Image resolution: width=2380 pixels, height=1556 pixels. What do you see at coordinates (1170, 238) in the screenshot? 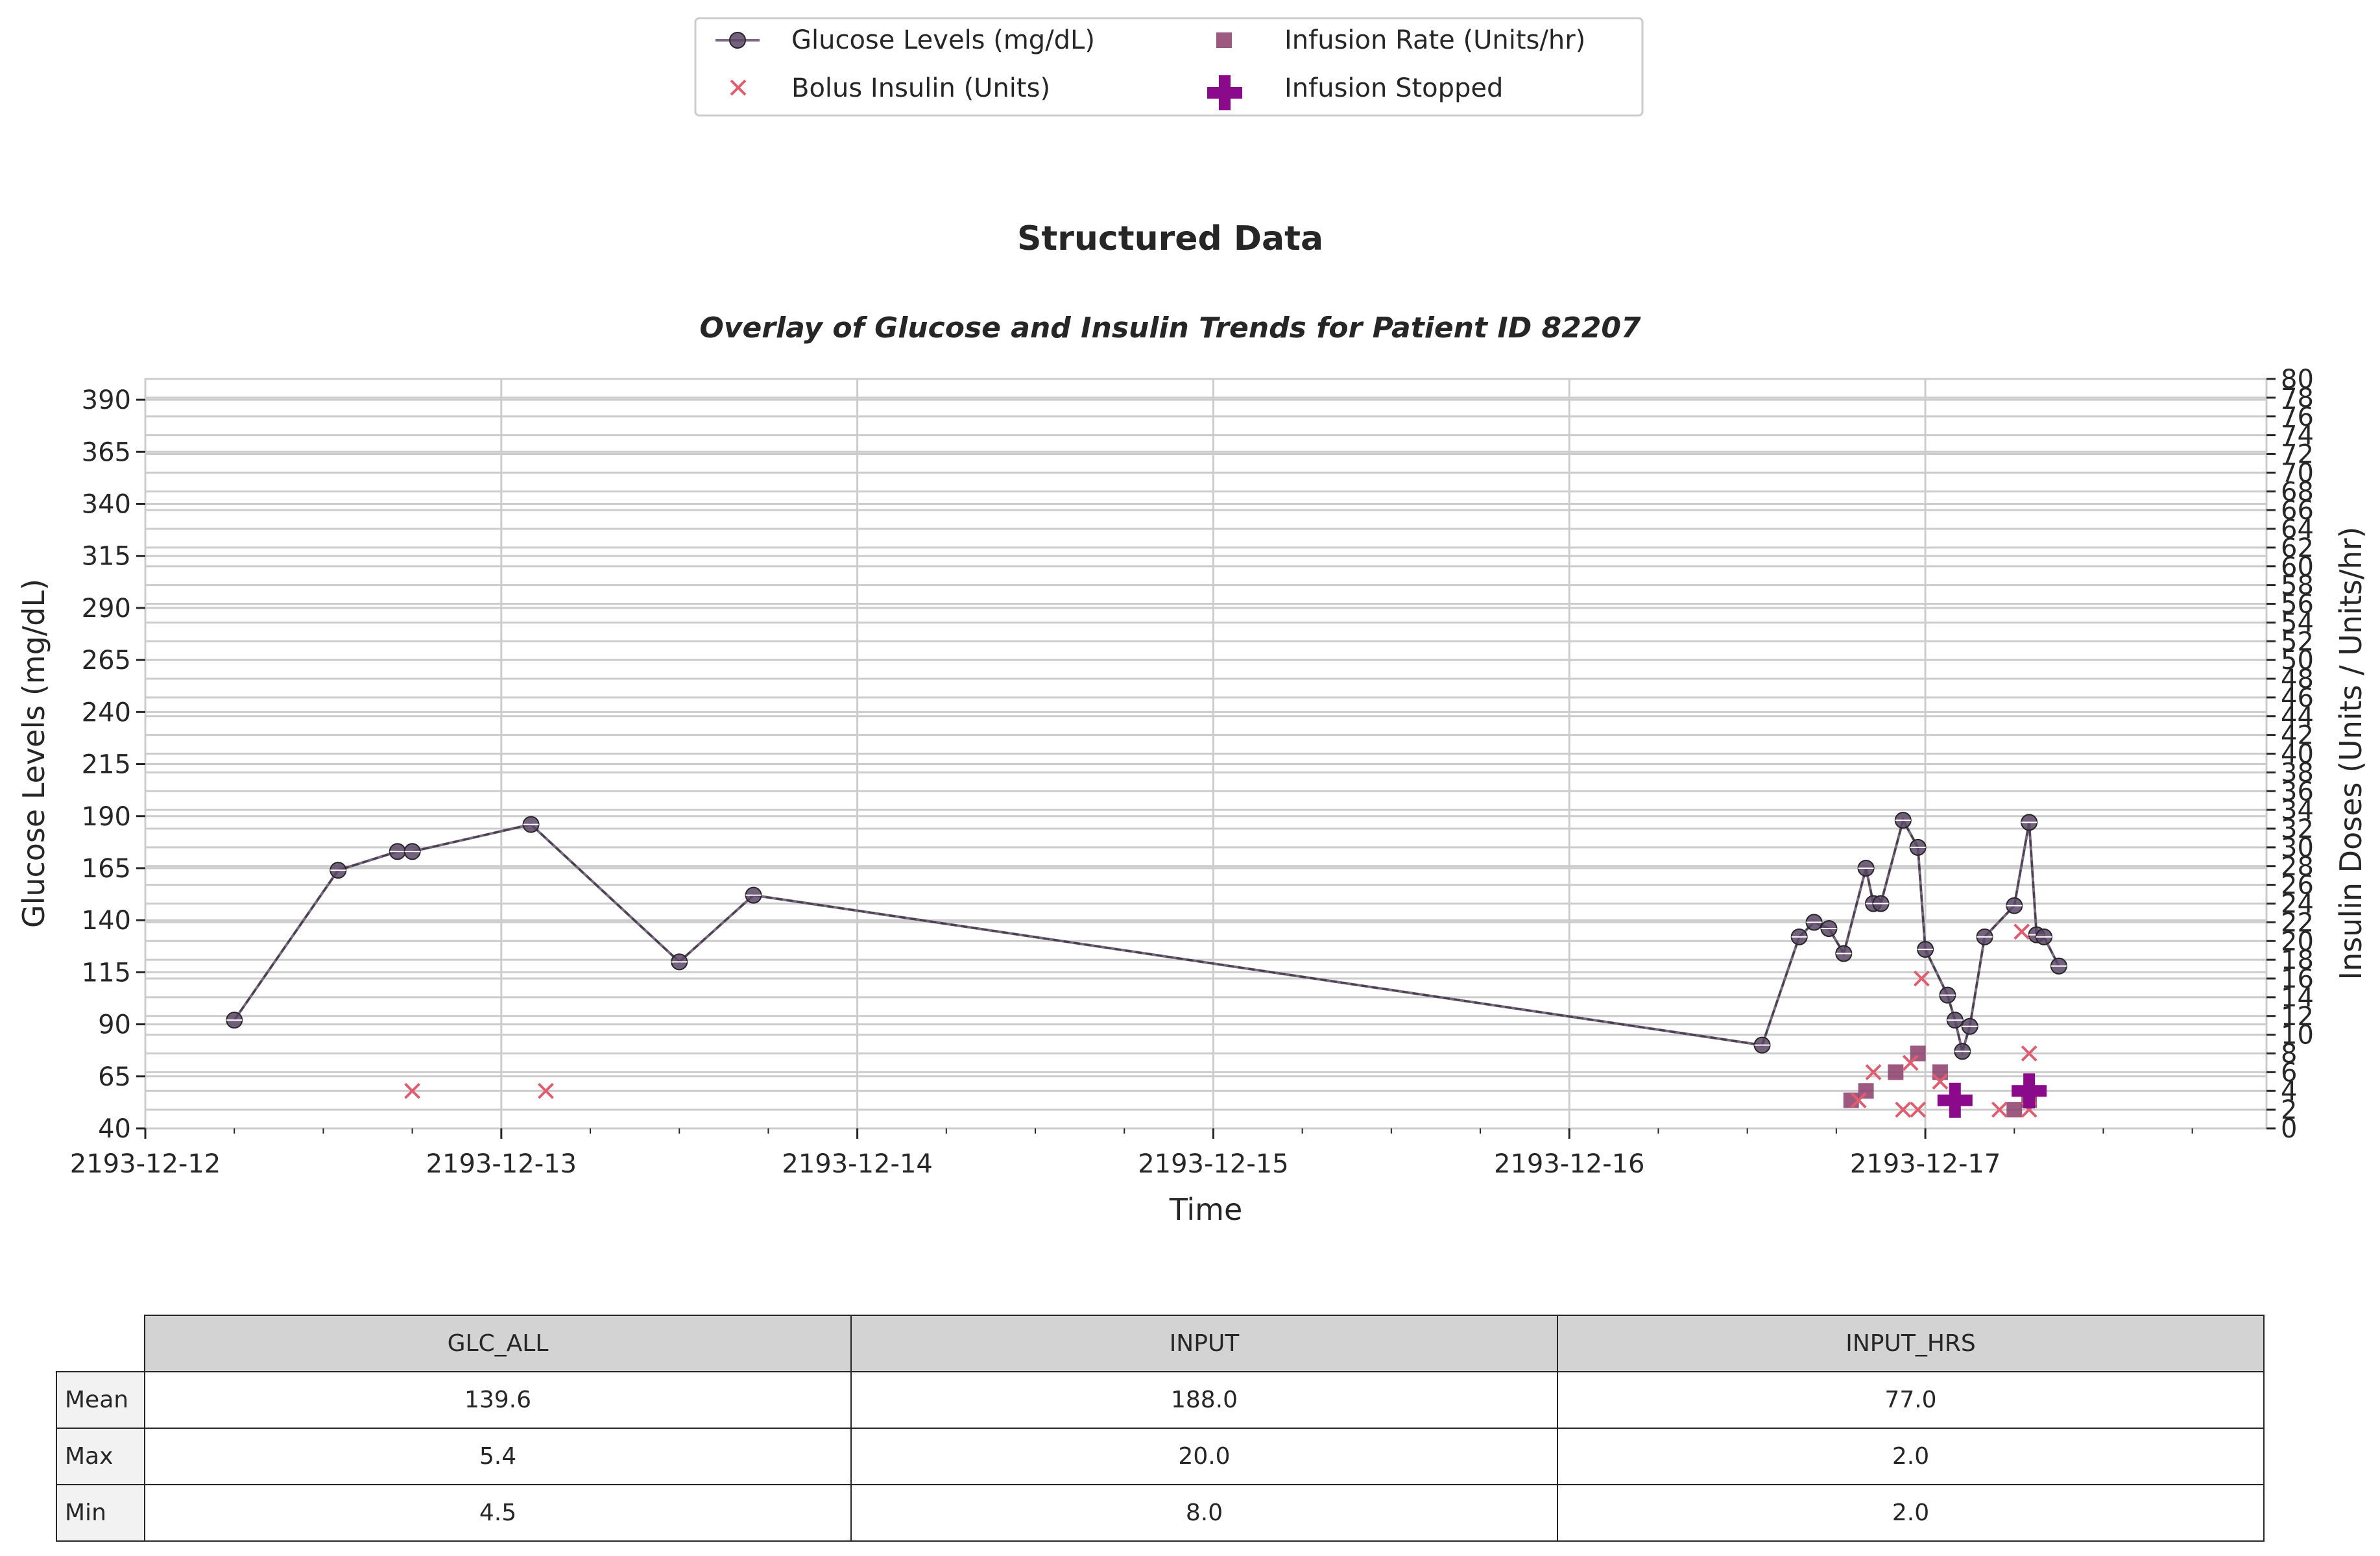
I see `figure-title: Structured Data` at bounding box center [1170, 238].